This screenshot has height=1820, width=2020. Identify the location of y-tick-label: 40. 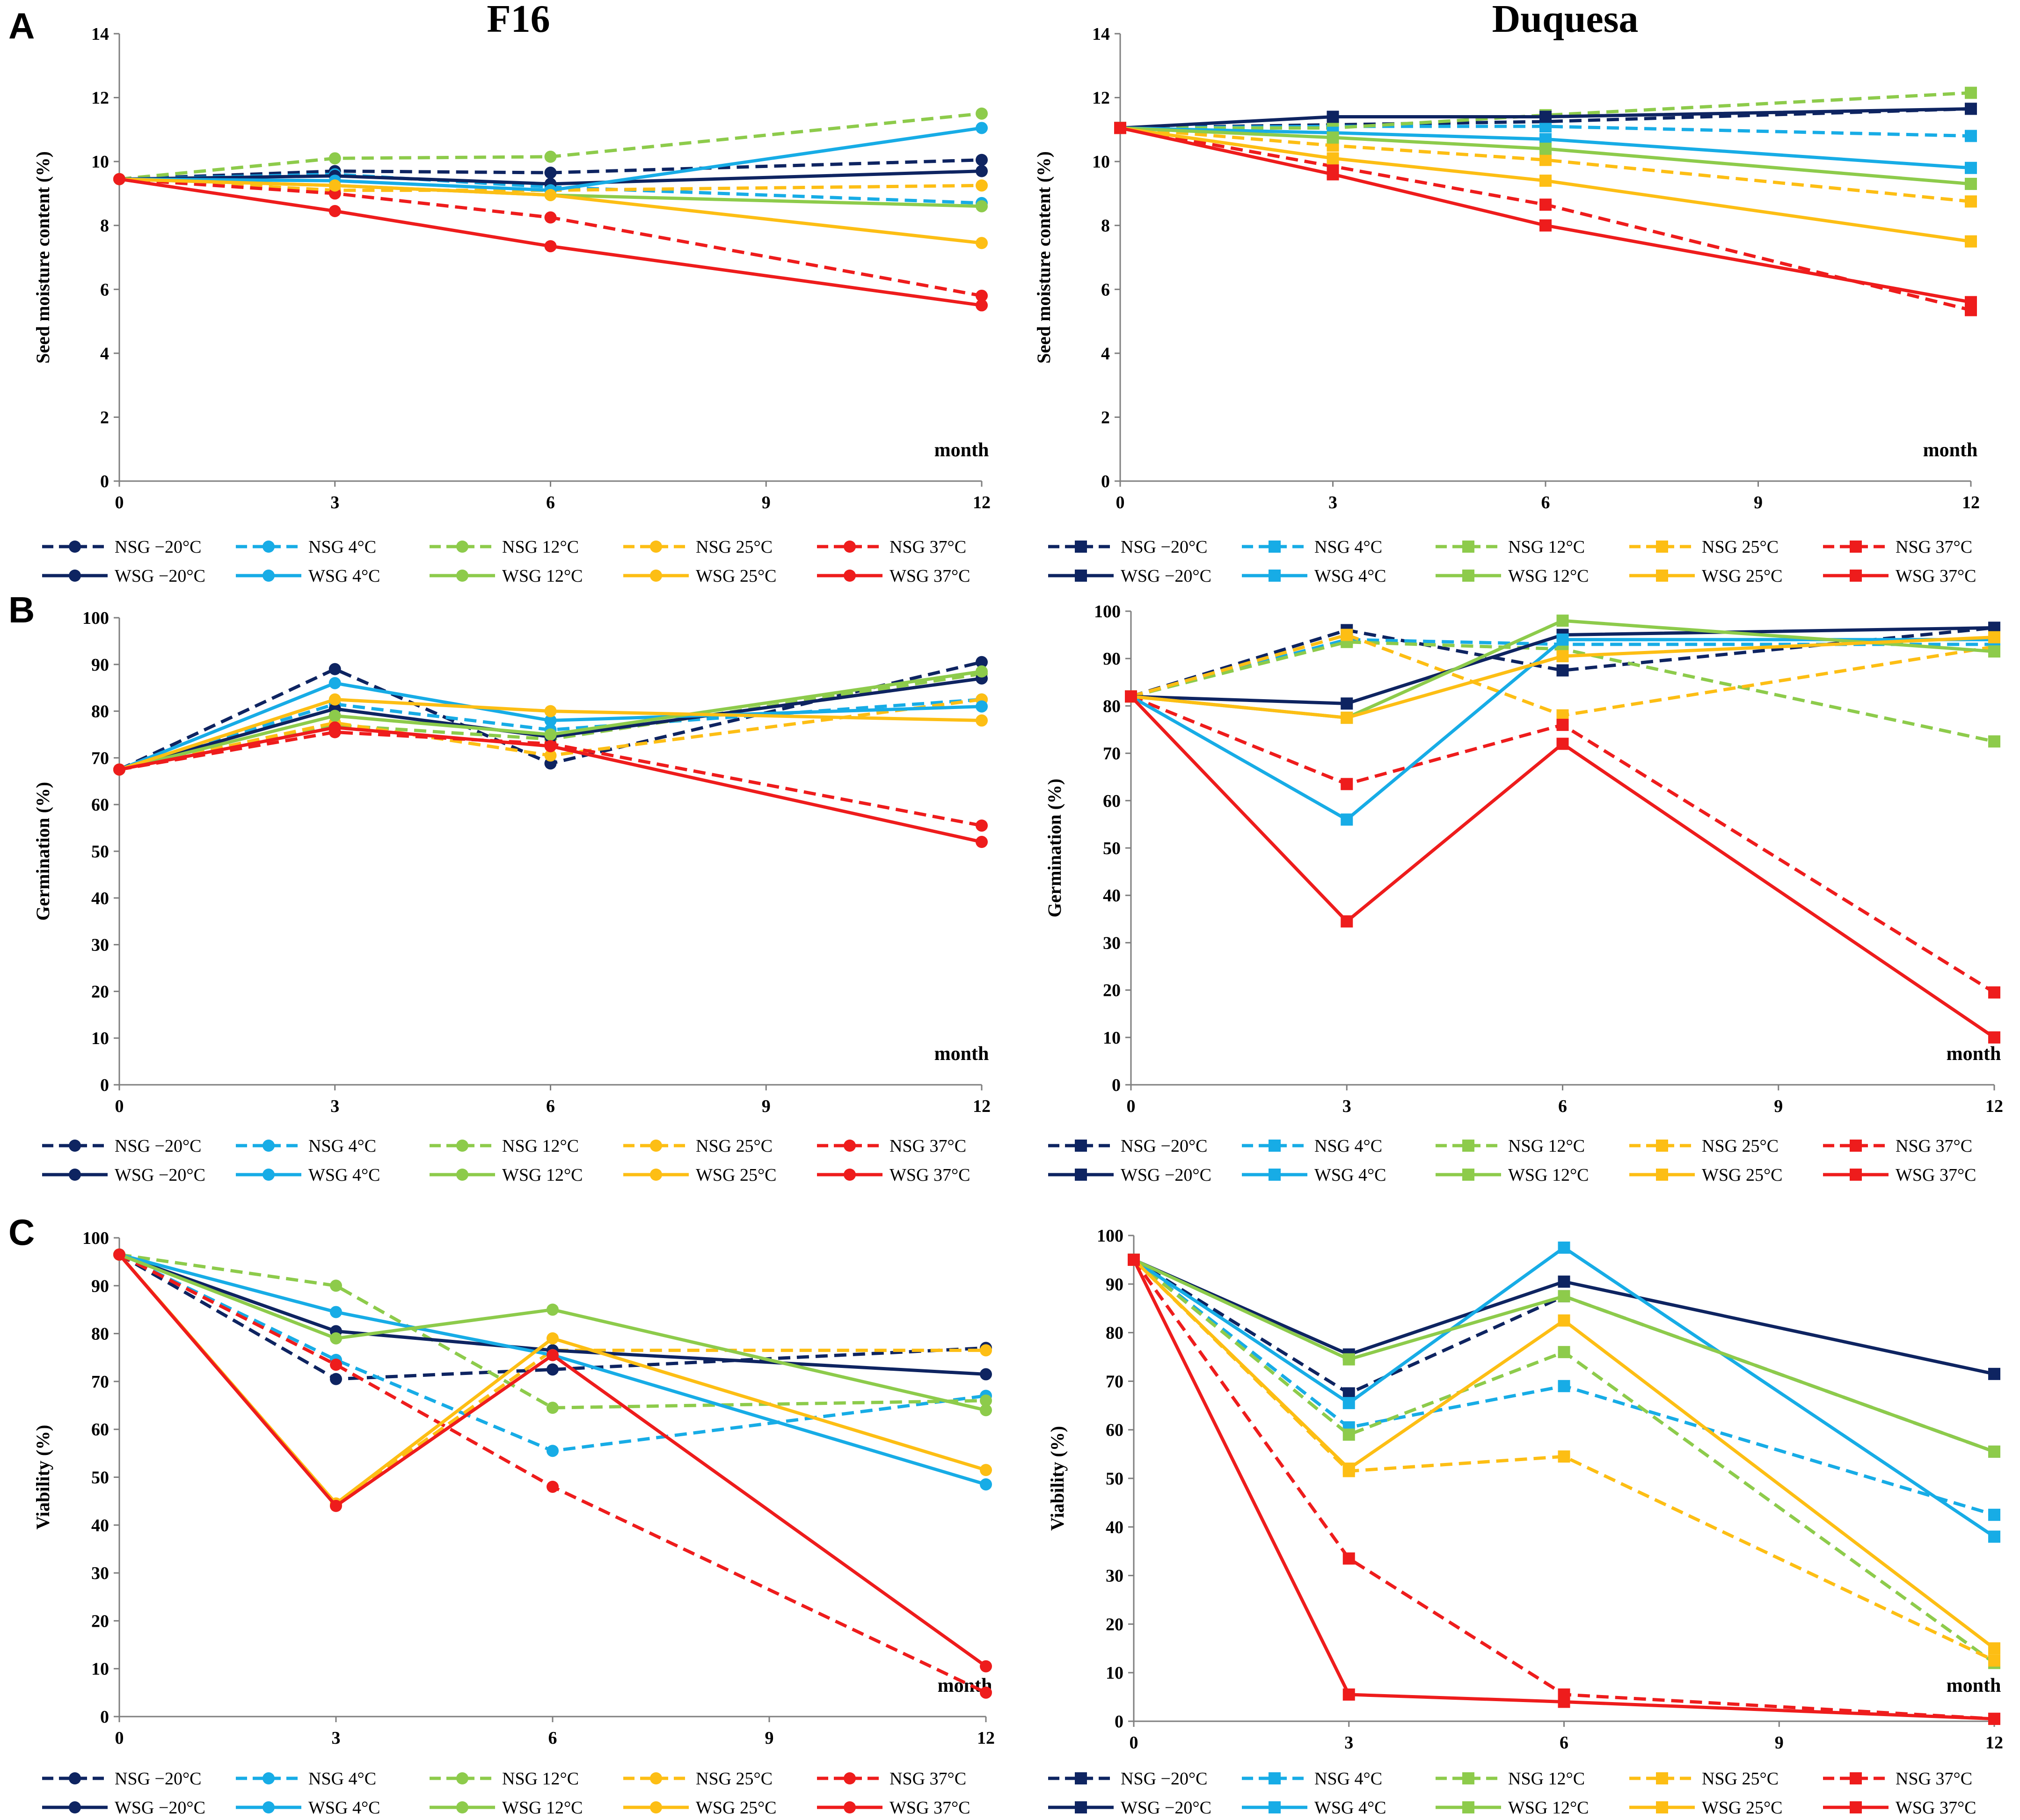
(1112, 896).